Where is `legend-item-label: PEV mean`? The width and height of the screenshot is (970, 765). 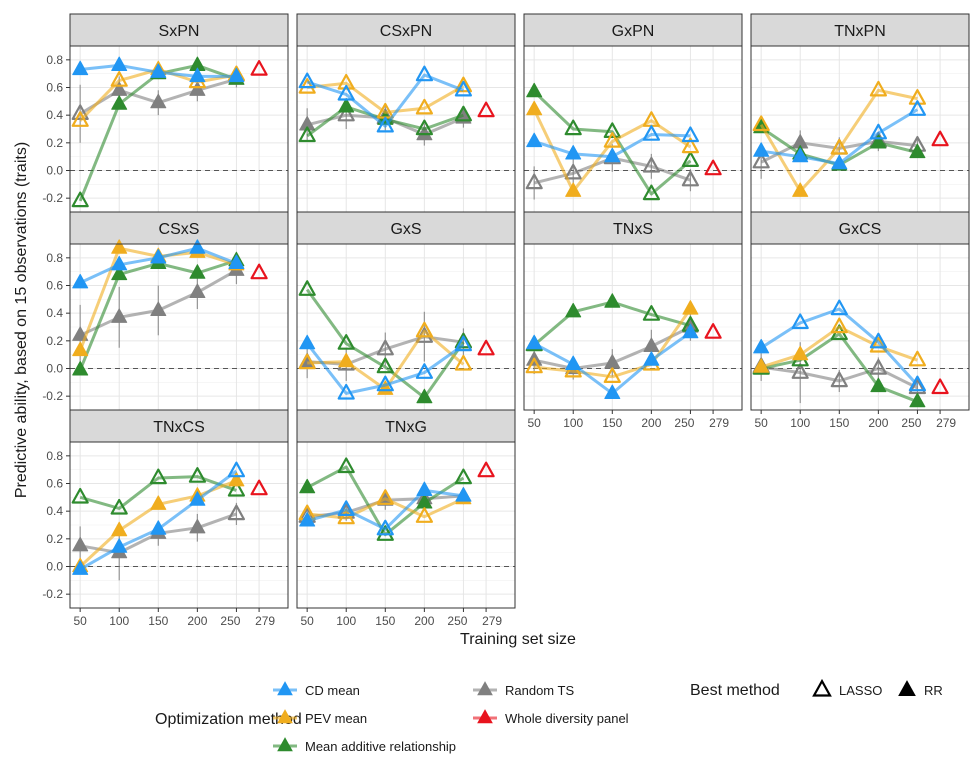
legend-item-label: PEV mean is located at coordinates (336, 718).